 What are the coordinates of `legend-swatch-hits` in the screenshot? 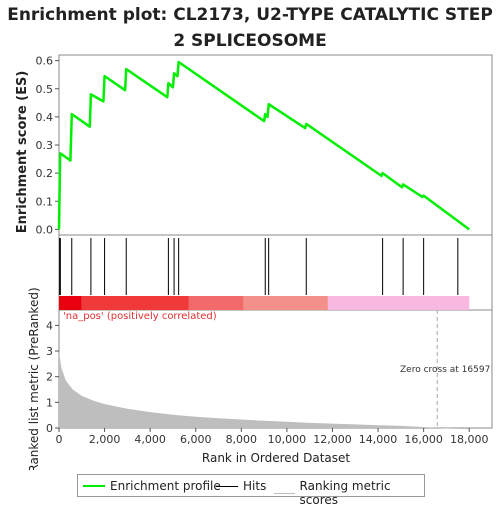 It's located at (227, 486).